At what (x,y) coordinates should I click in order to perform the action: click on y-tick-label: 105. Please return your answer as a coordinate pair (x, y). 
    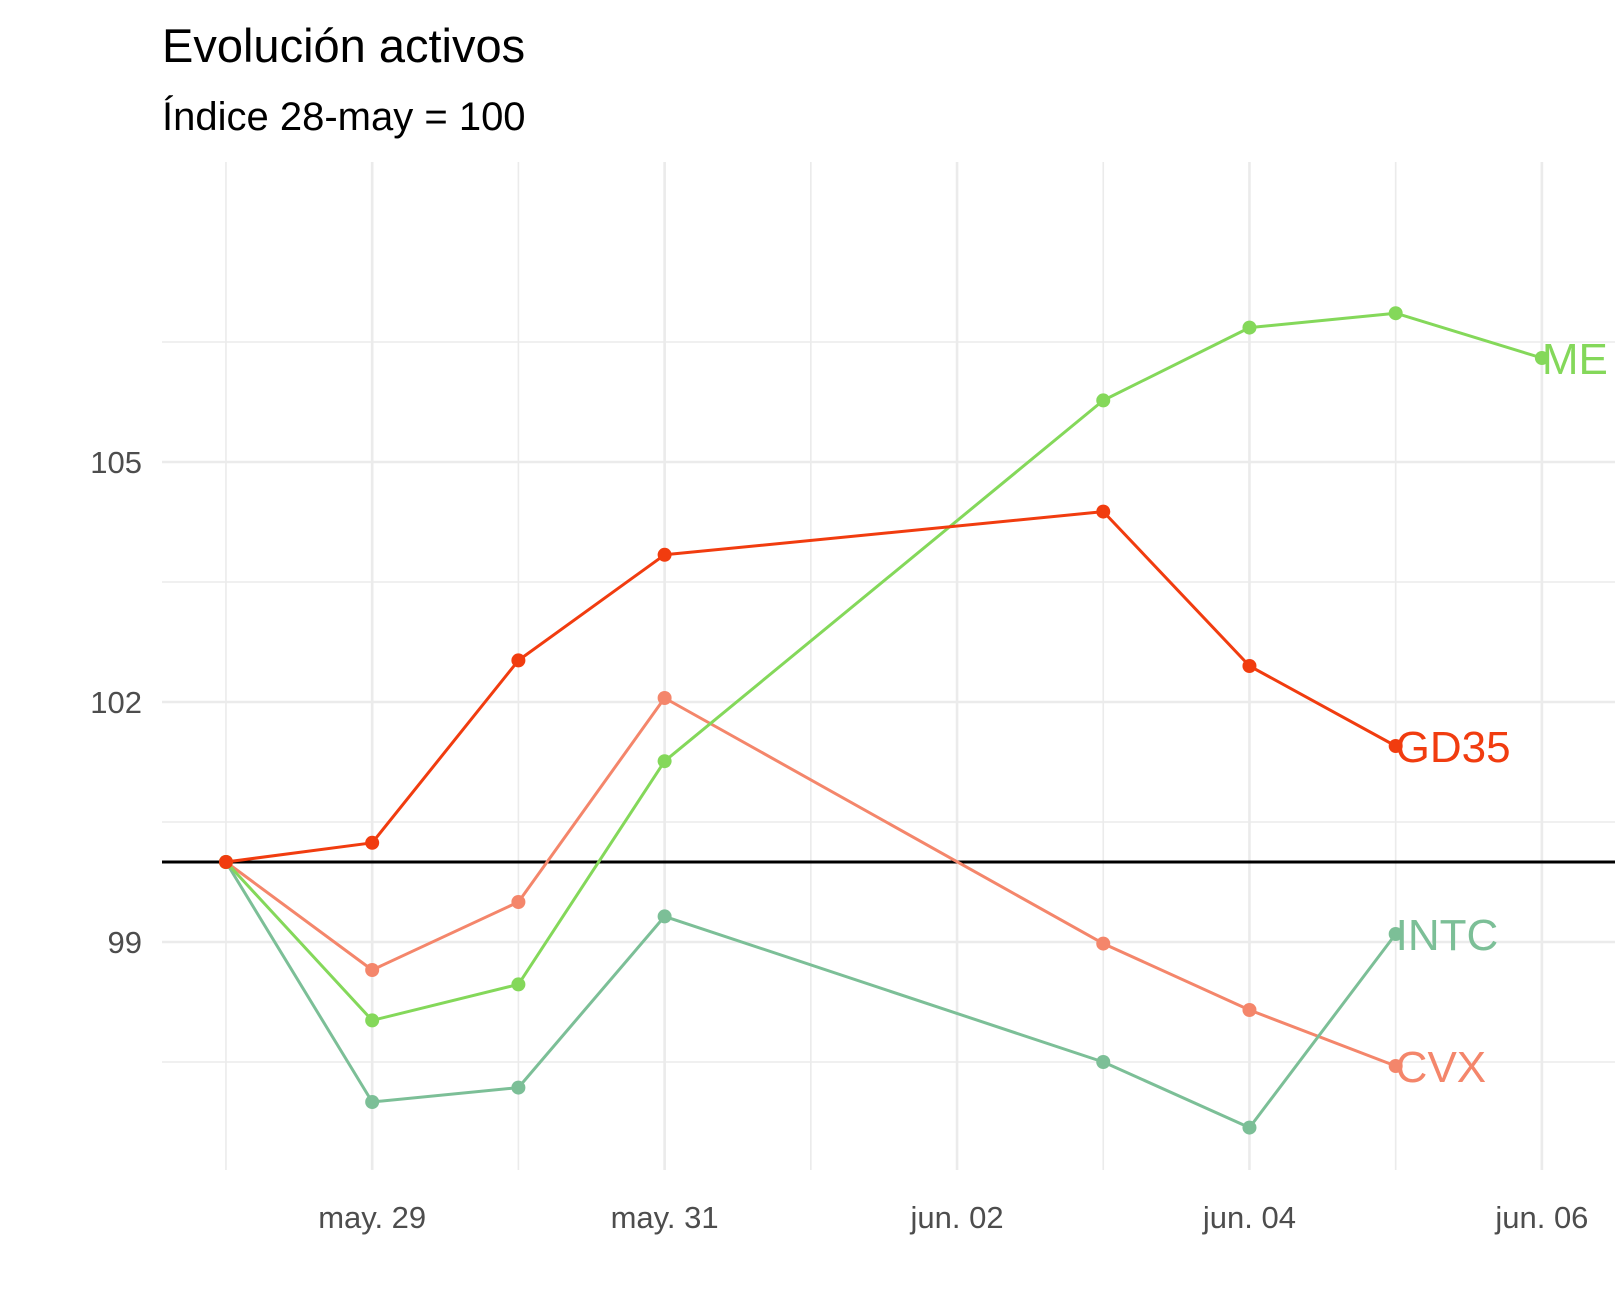
    Looking at the image, I should click on (116, 462).